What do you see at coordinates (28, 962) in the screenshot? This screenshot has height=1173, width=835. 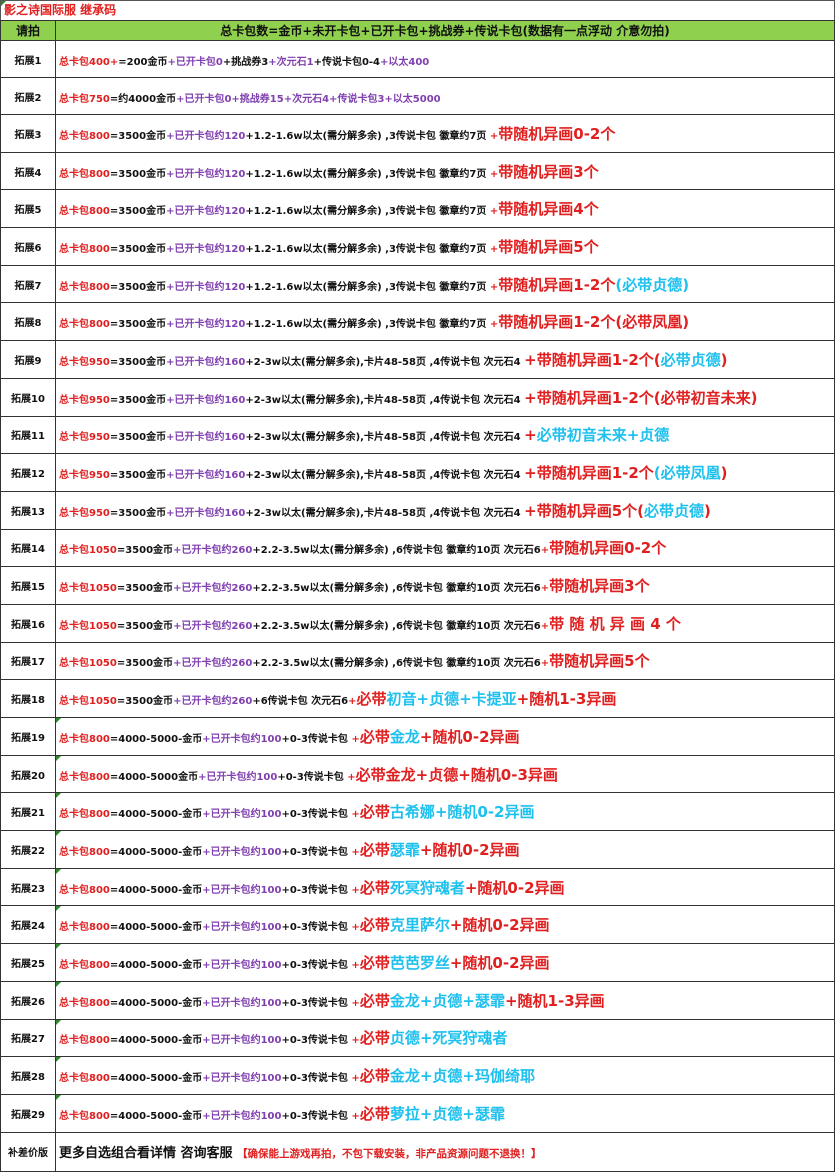 I see `row-label: 拓展25` at bounding box center [28, 962].